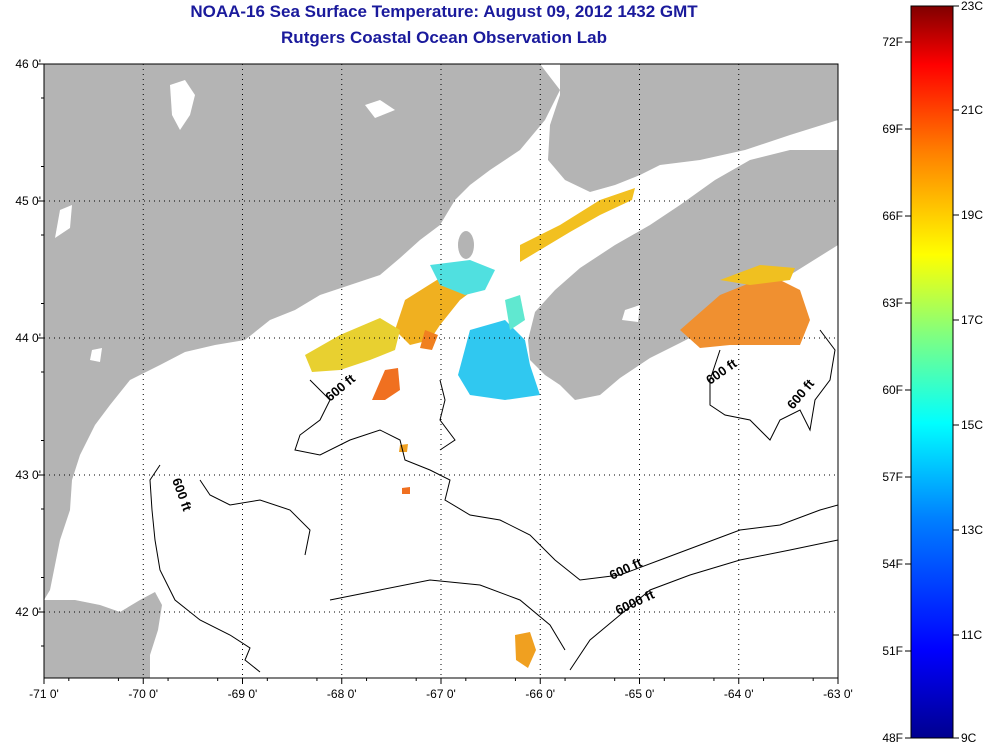 Image resolution: width=984 pixels, height=754 pixels. What do you see at coordinates (466, 245) in the screenshot?
I see `land-island` at bounding box center [466, 245].